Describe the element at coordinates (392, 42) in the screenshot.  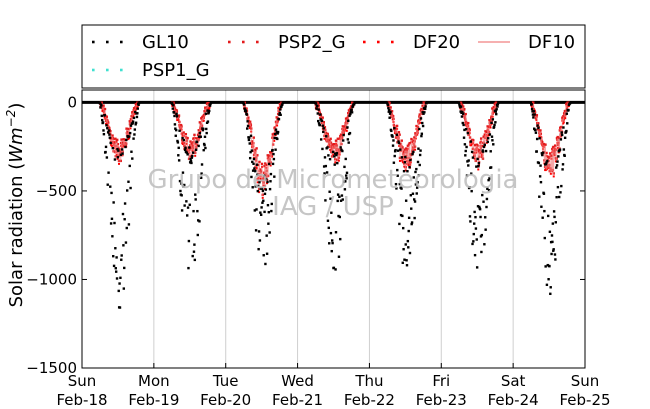
I see `legend-swatch-df20` at that location.